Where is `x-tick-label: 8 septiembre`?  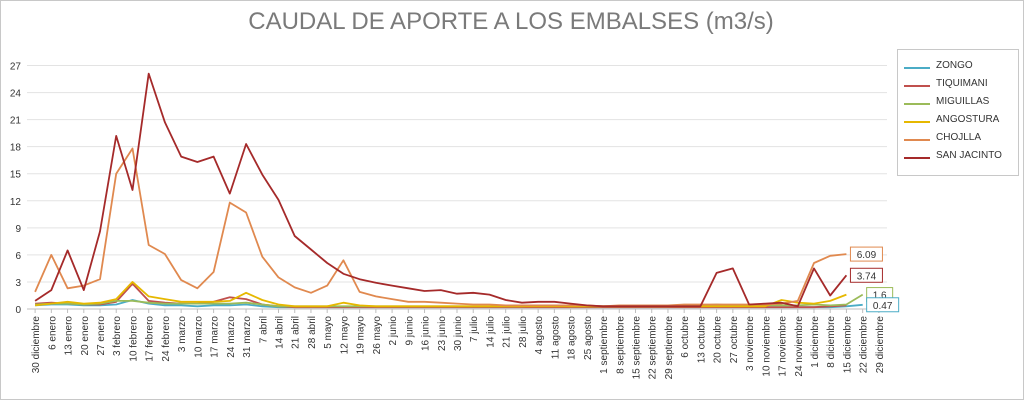
x-tick-label: 8 septiembre is located at coordinates (620, 345).